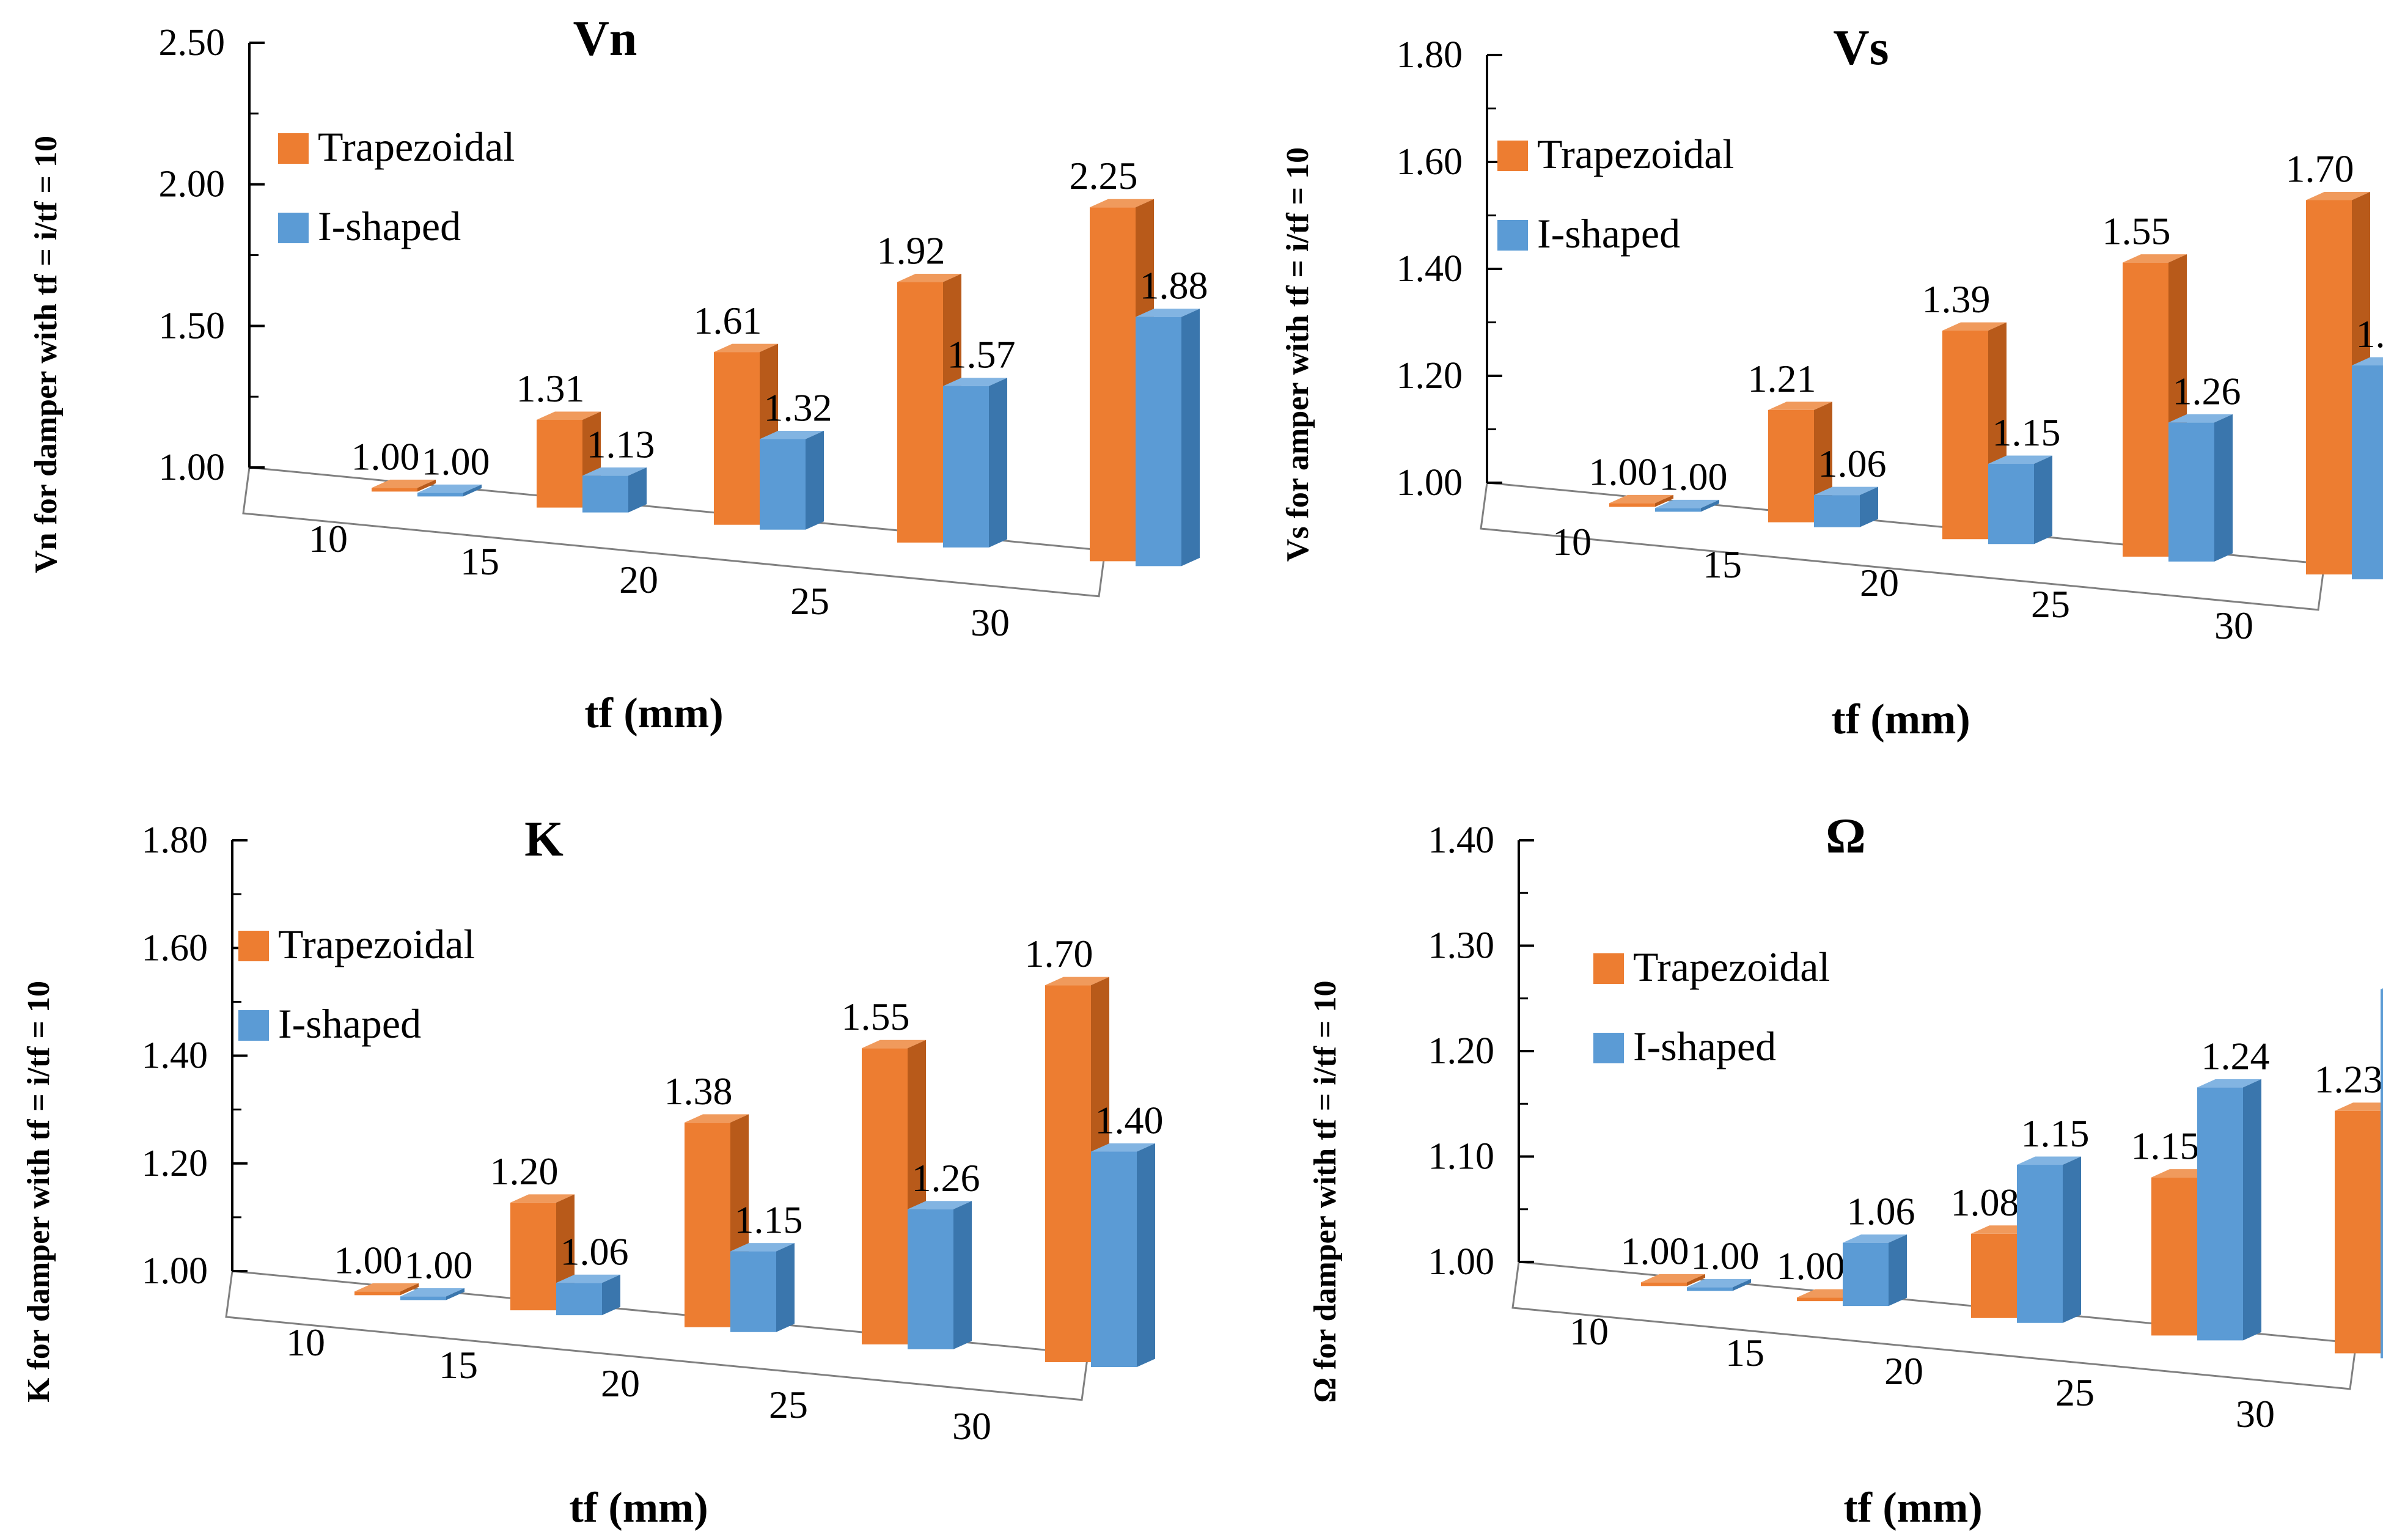 This screenshot has height=1540, width=2383. I want to click on legend-swatch-i-shaped, so click(293, 228).